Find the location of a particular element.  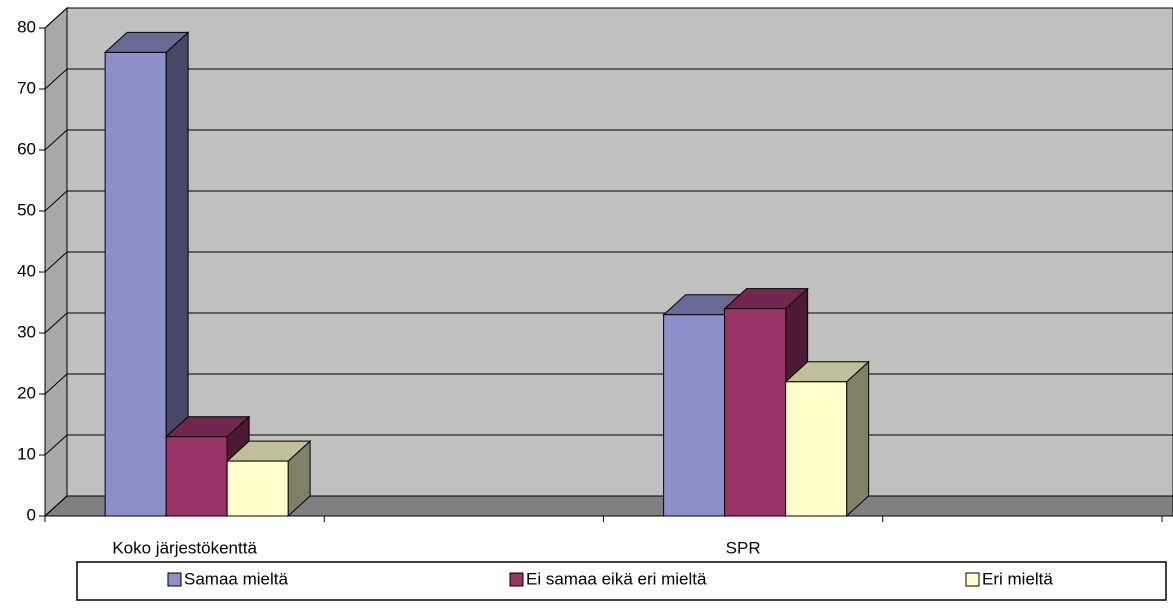

bar-side is located at coordinates (858, 439).